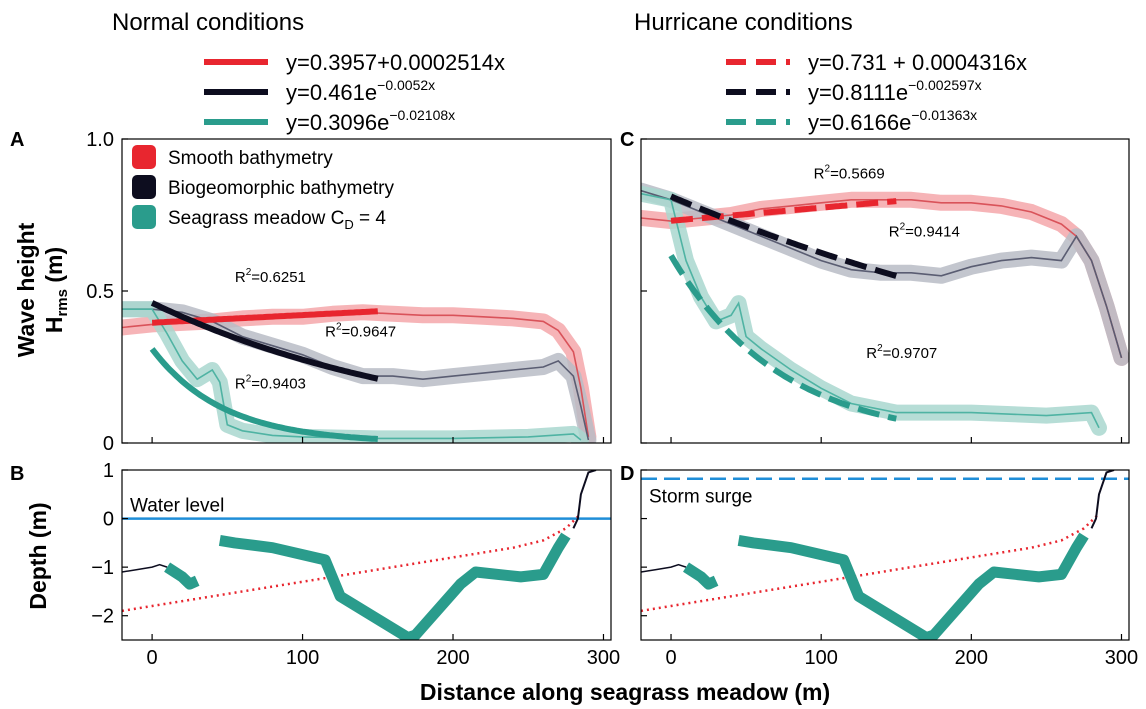 The height and width of the screenshot is (709, 1146). Describe the element at coordinates (910, 353) in the screenshot. I see `r-squared-value: =0.9707` at that location.